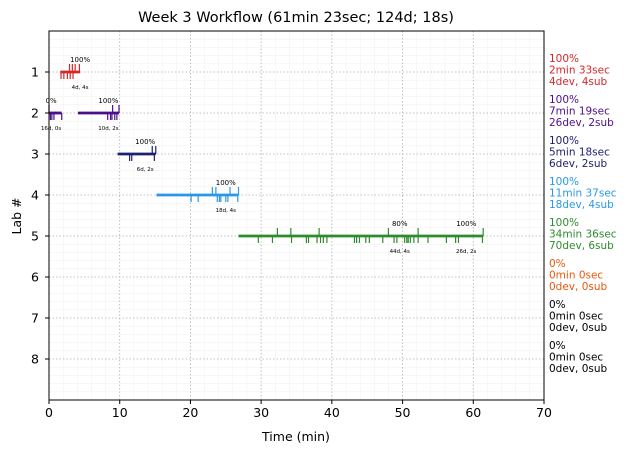 This screenshot has height=453, width=630. What do you see at coordinates (583, 235) in the screenshot?
I see `lab-5-summary-line: 34min 36sec` at bounding box center [583, 235].